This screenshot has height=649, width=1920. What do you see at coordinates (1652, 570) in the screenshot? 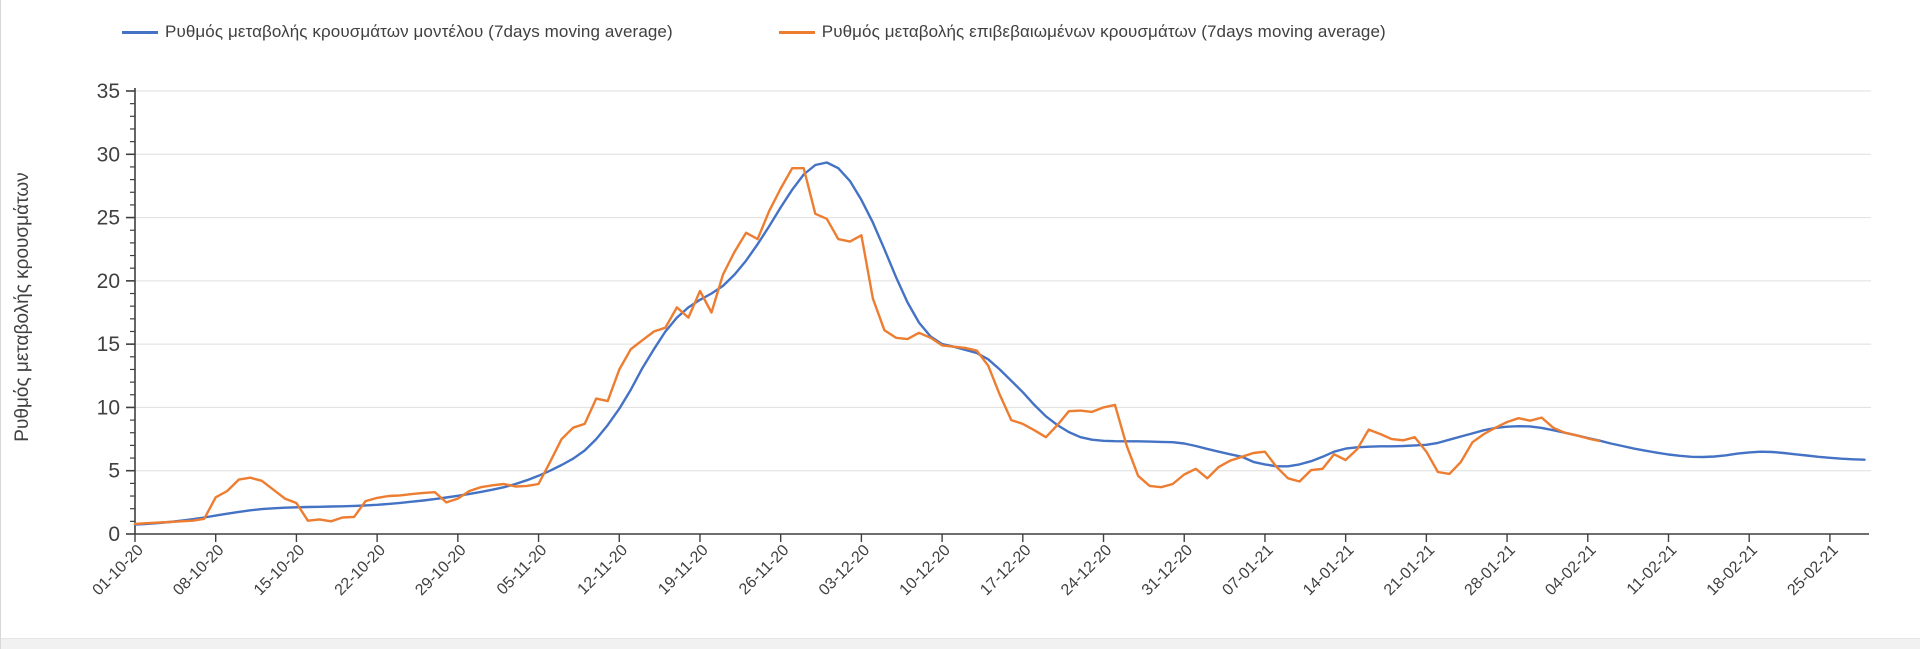
I see `x-tick-label: 11-02-21` at bounding box center [1652, 570].